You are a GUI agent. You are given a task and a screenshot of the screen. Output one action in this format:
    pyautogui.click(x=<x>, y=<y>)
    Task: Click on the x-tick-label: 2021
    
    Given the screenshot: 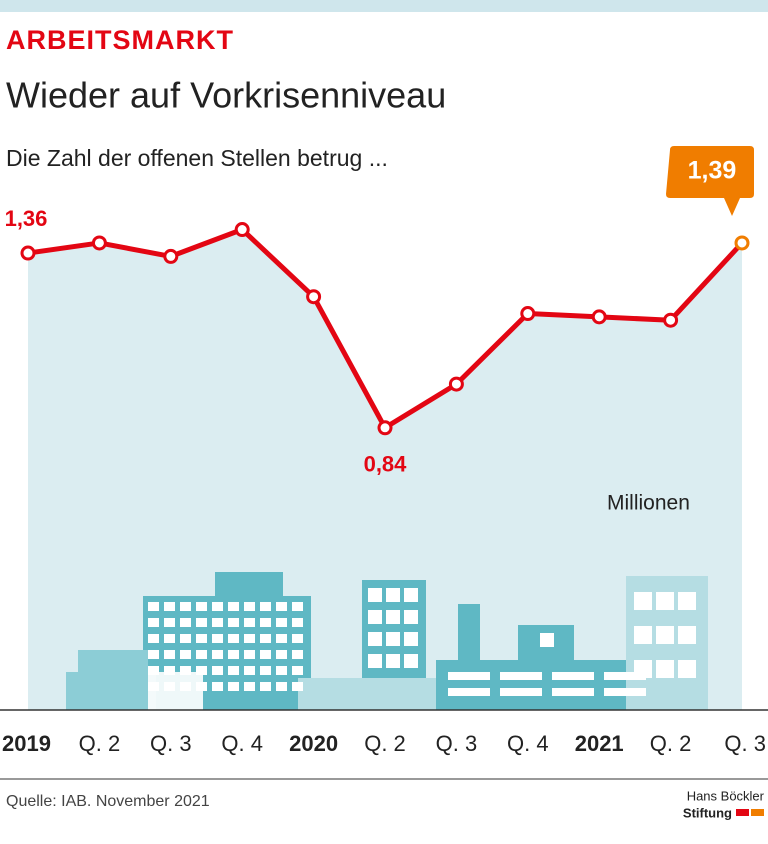 What is the action you would take?
    pyautogui.click(x=599, y=743)
    